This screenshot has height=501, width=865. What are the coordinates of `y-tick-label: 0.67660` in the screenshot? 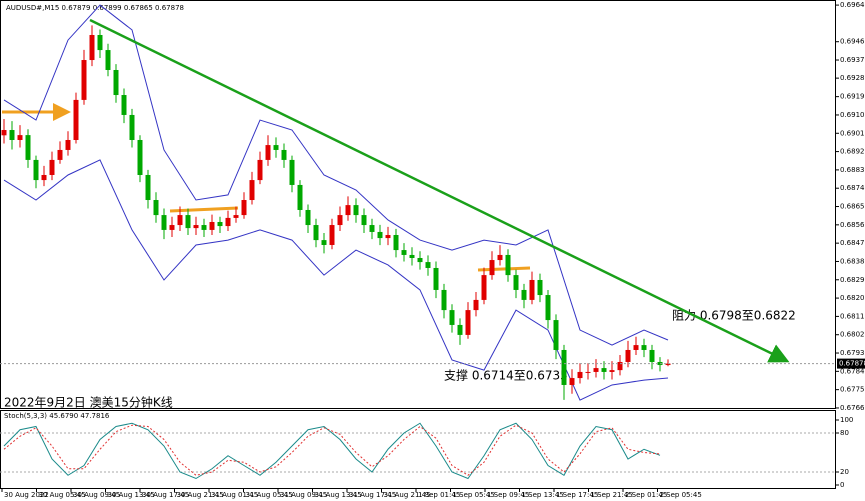 It's located at (852, 408).